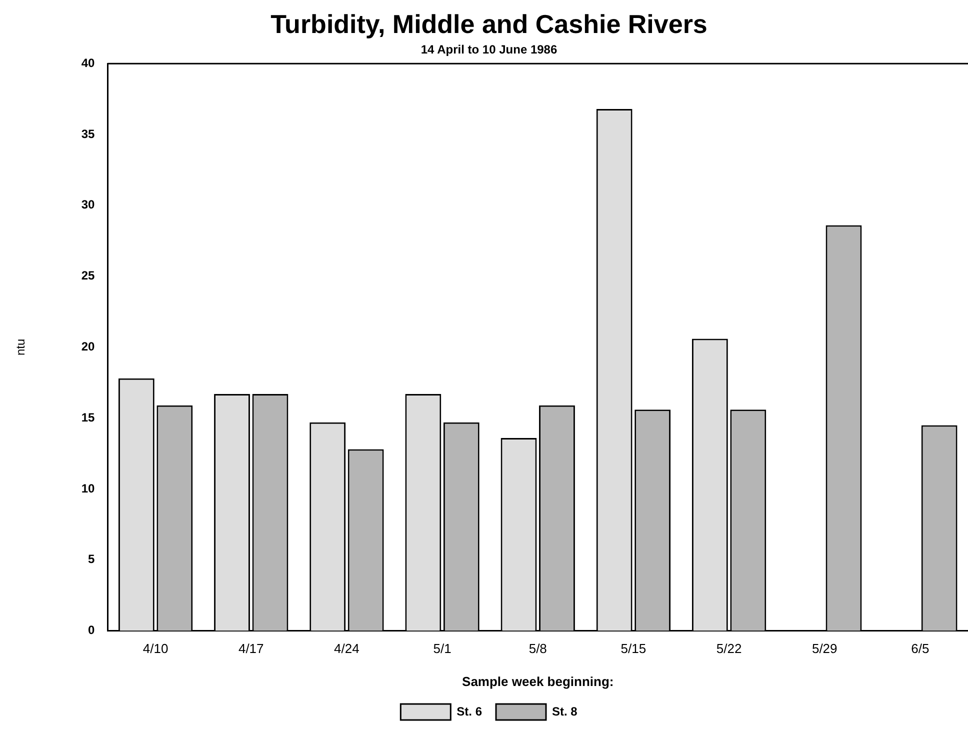 The width and height of the screenshot is (968, 734). What do you see at coordinates (88, 133) in the screenshot?
I see `y-tick-label: 35` at bounding box center [88, 133].